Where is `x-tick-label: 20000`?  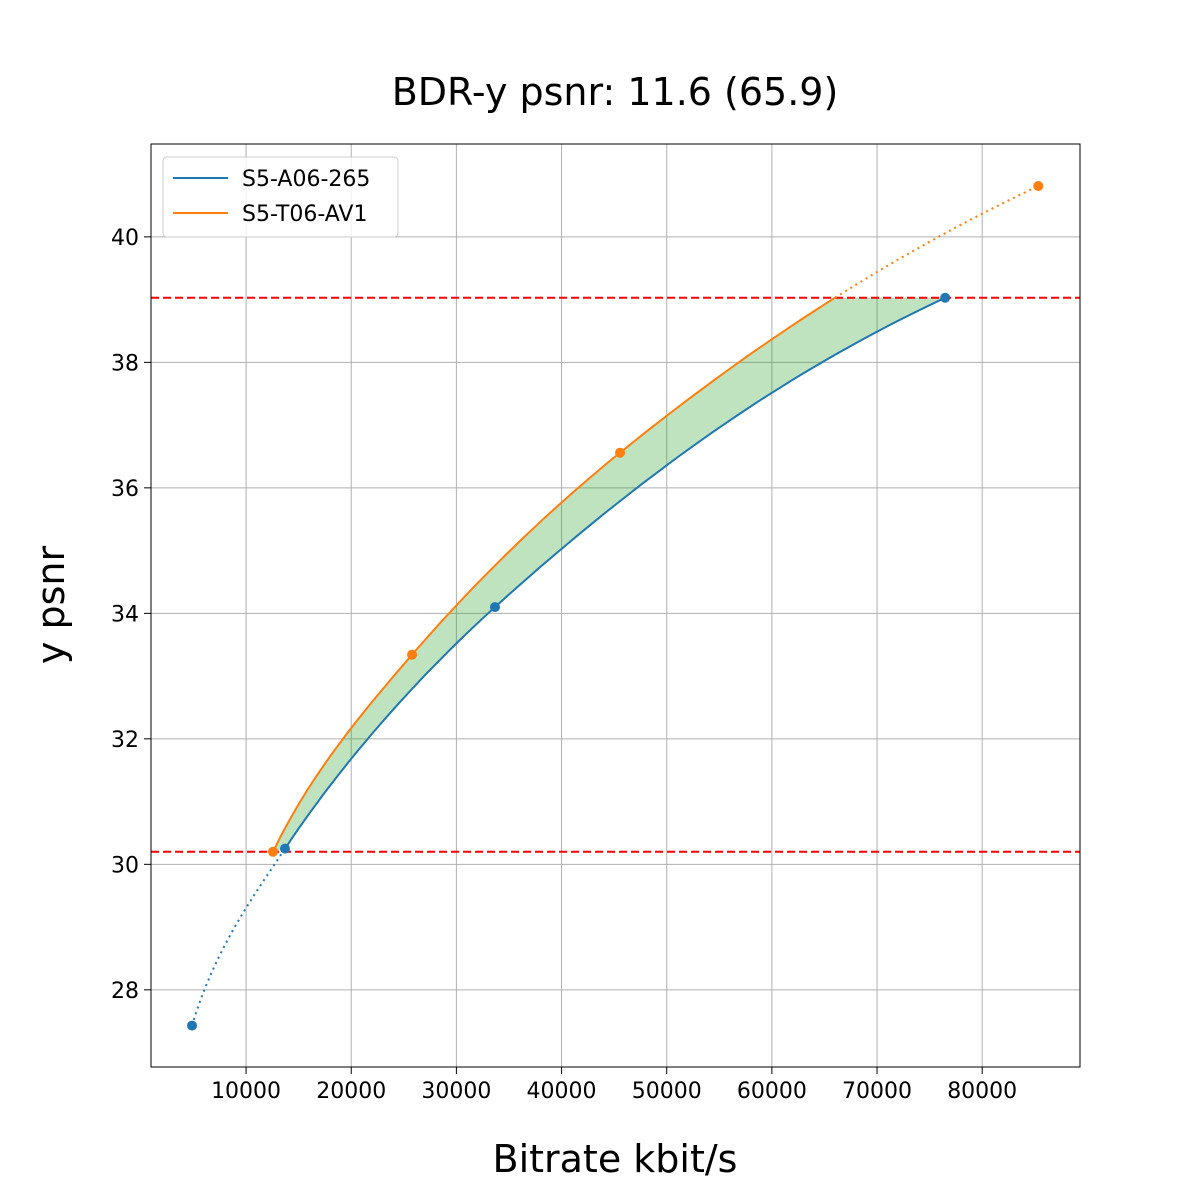 x-tick-label: 20000 is located at coordinates (351, 1091).